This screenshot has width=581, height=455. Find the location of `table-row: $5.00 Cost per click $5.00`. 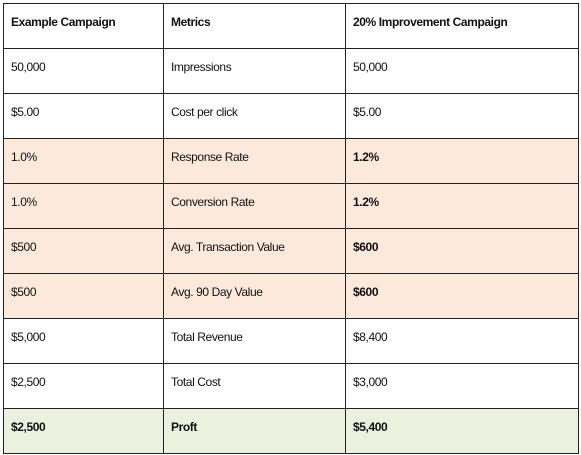

table-row: $5.00 Cost per click $5.00 is located at coordinates (291, 116).